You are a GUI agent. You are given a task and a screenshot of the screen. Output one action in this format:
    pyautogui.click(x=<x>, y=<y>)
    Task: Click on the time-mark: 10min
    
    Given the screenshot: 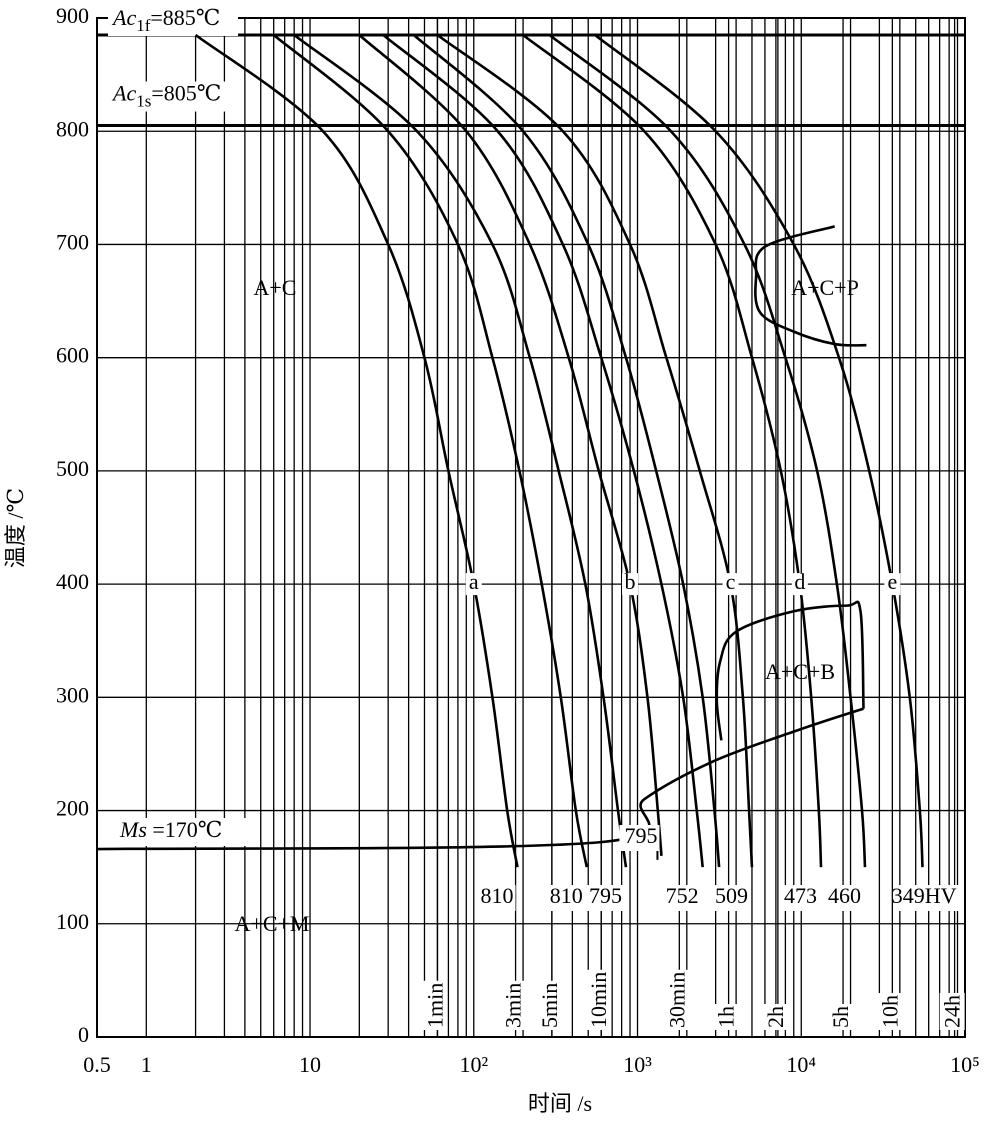 What is the action you would take?
    pyautogui.click(x=599, y=999)
    